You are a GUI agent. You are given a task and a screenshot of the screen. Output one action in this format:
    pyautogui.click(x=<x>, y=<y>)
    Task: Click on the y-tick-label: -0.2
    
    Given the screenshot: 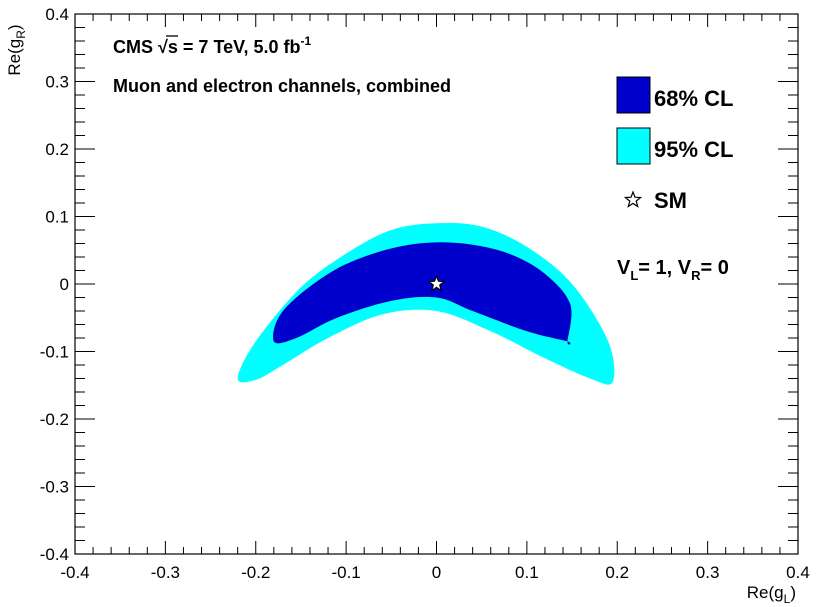 What is the action you would take?
    pyautogui.click(x=54, y=419)
    